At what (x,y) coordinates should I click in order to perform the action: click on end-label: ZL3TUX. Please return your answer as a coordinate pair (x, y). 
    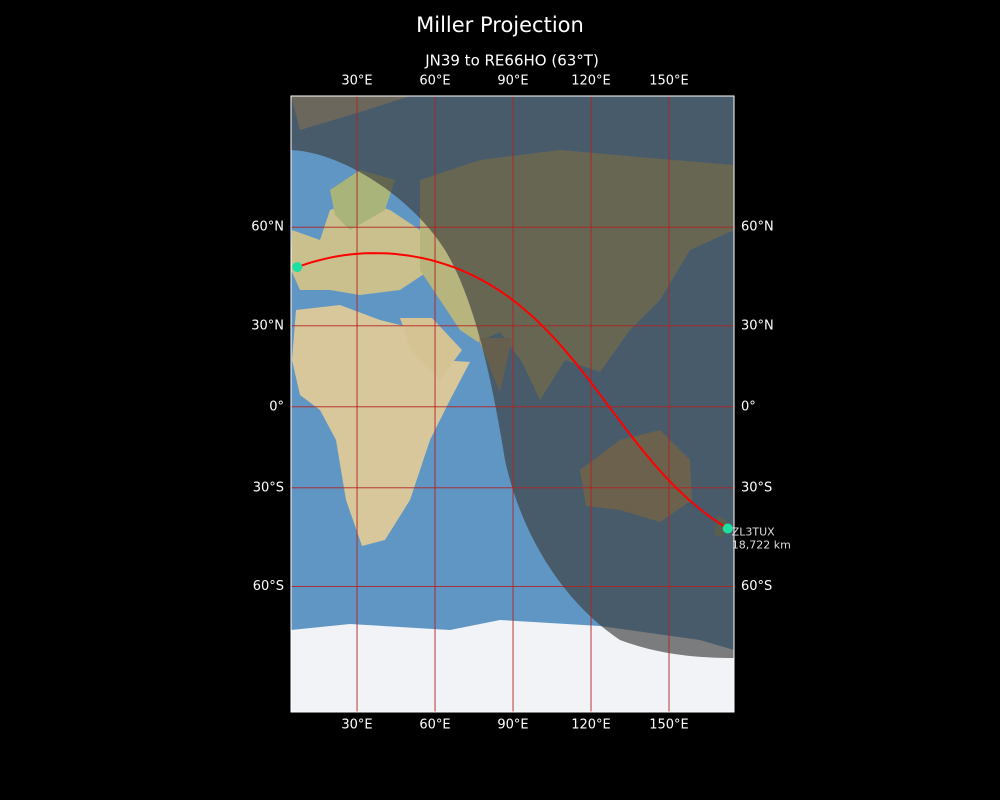
    Looking at the image, I should click on (753, 531).